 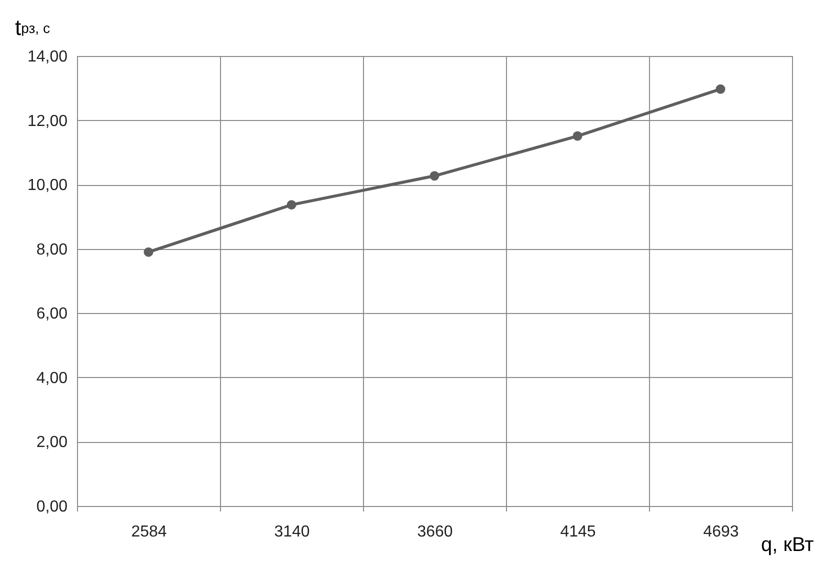 What do you see at coordinates (52, 249) in the screenshot?
I see `y-tick-label: 8,00` at bounding box center [52, 249].